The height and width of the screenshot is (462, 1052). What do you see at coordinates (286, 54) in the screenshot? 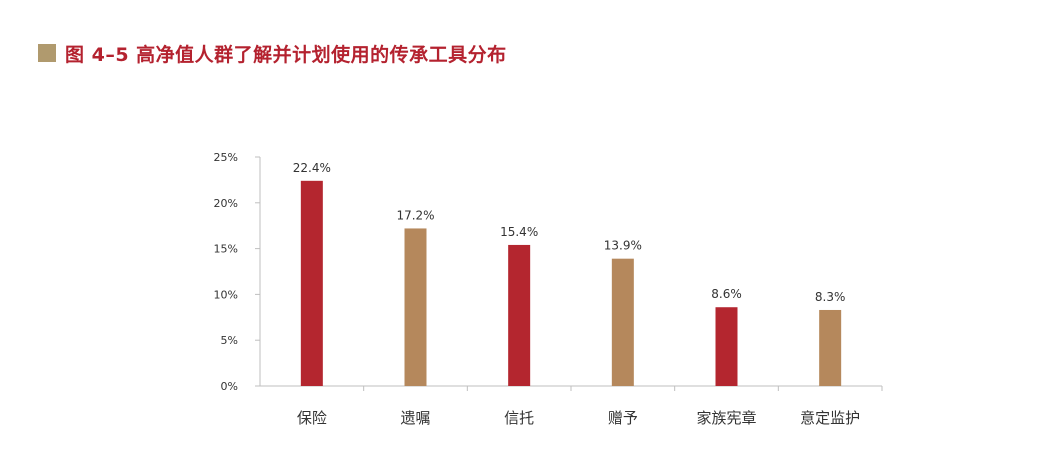
I see `chart-title-text: 图 4–5 高净值人群了解并计划使用的传承工具分布` at bounding box center [286, 54].